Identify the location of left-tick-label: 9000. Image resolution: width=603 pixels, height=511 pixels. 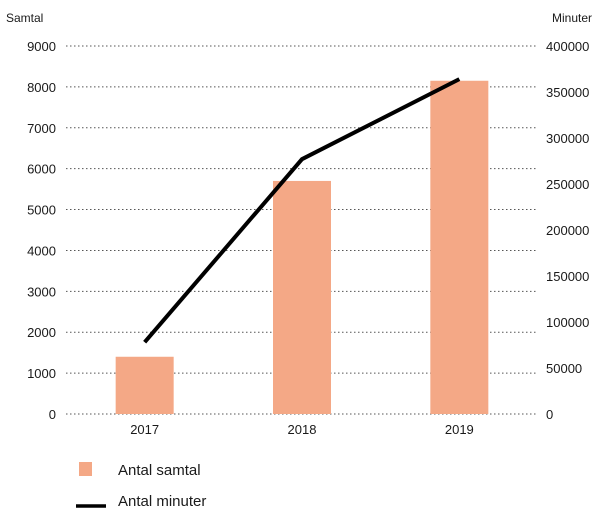
(41, 46).